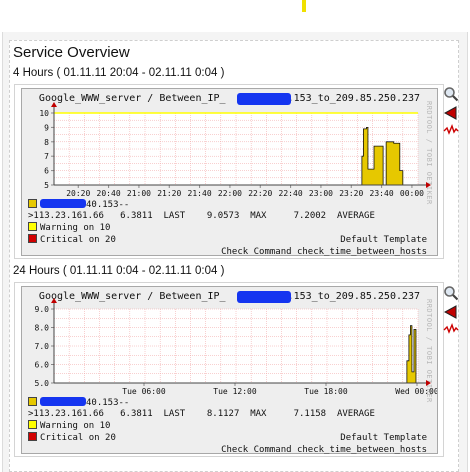  What do you see at coordinates (44, 113) in the screenshot?
I see `y-tick-label: 10` at bounding box center [44, 113].